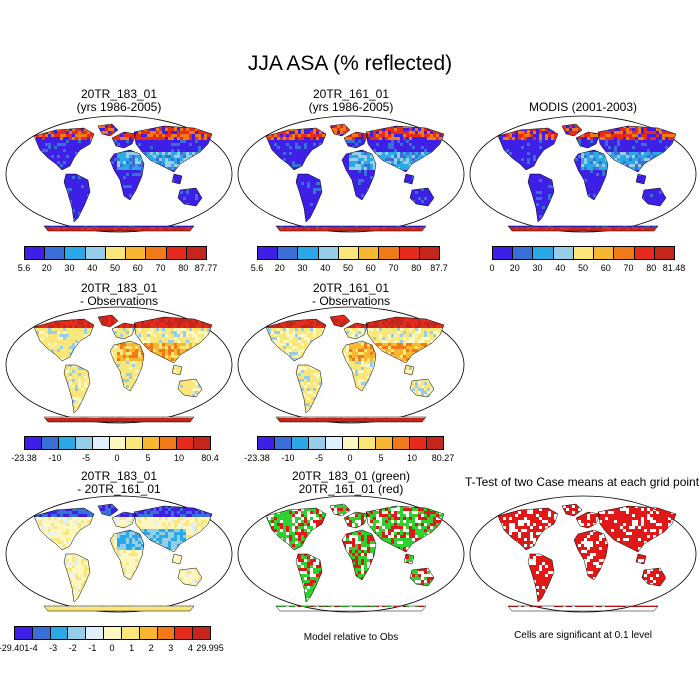  Describe the element at coordinates (350, 63) in the screenshot. I see `figure-title: JJA ASA (% reflected)` at that location.